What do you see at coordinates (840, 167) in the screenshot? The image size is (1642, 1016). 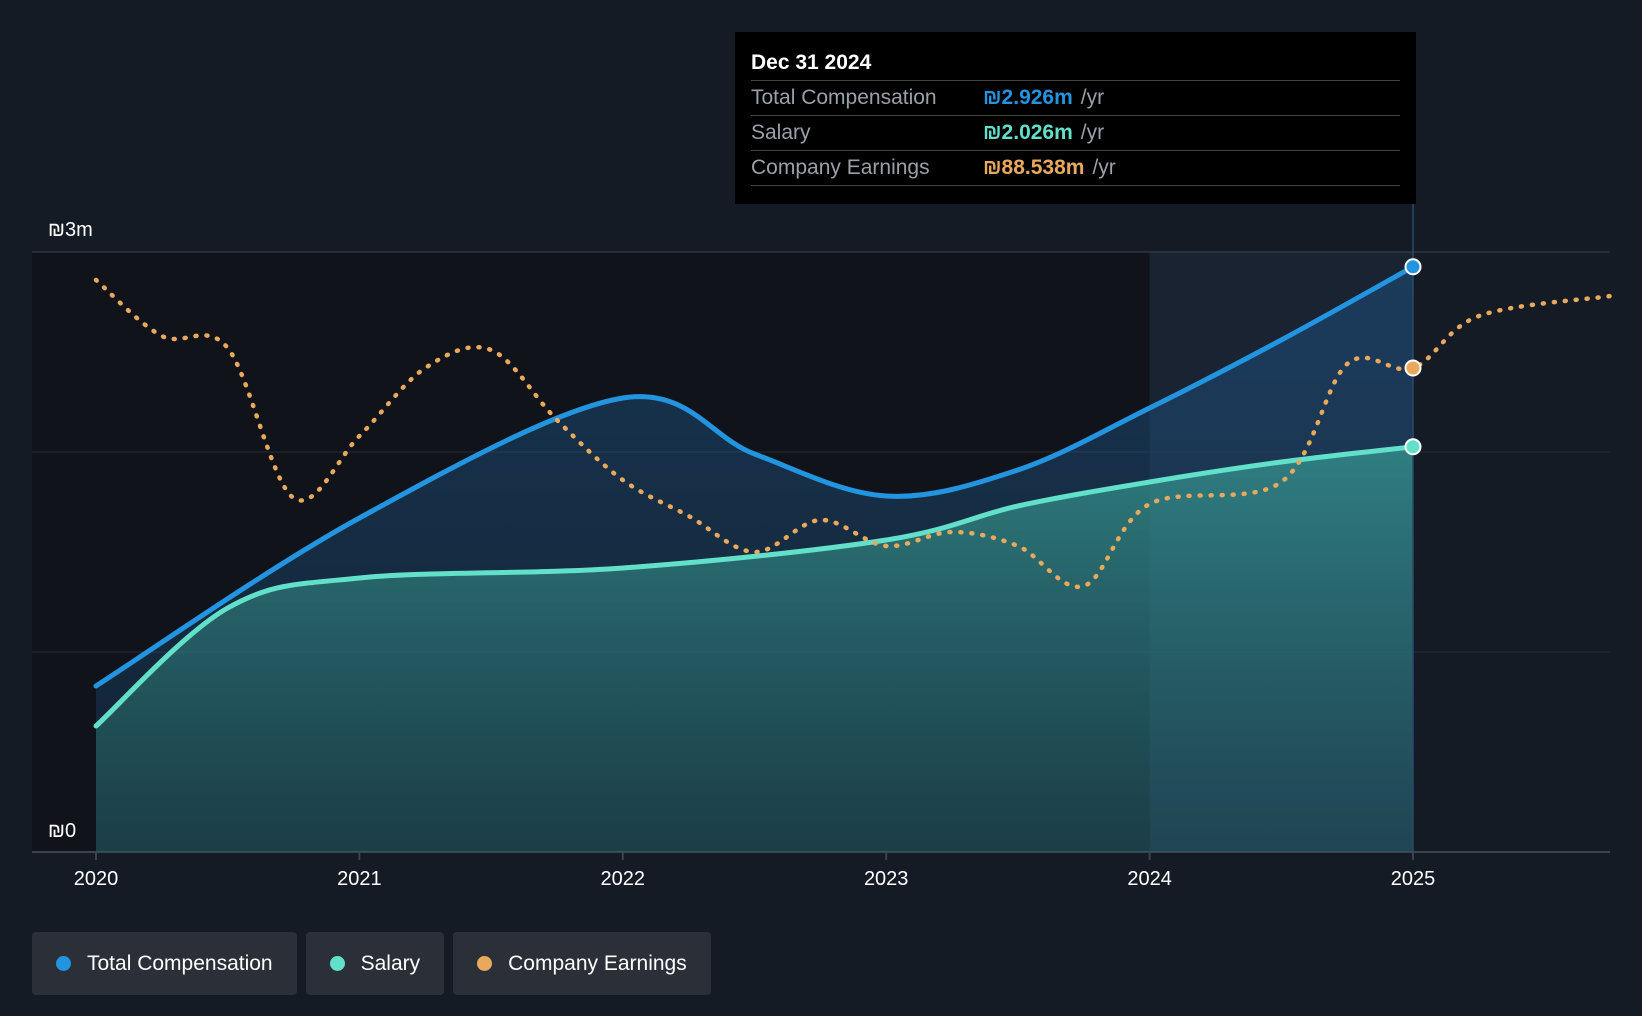 I see `tooltip-label: Company Earnings` at bounding box center [840, 167].